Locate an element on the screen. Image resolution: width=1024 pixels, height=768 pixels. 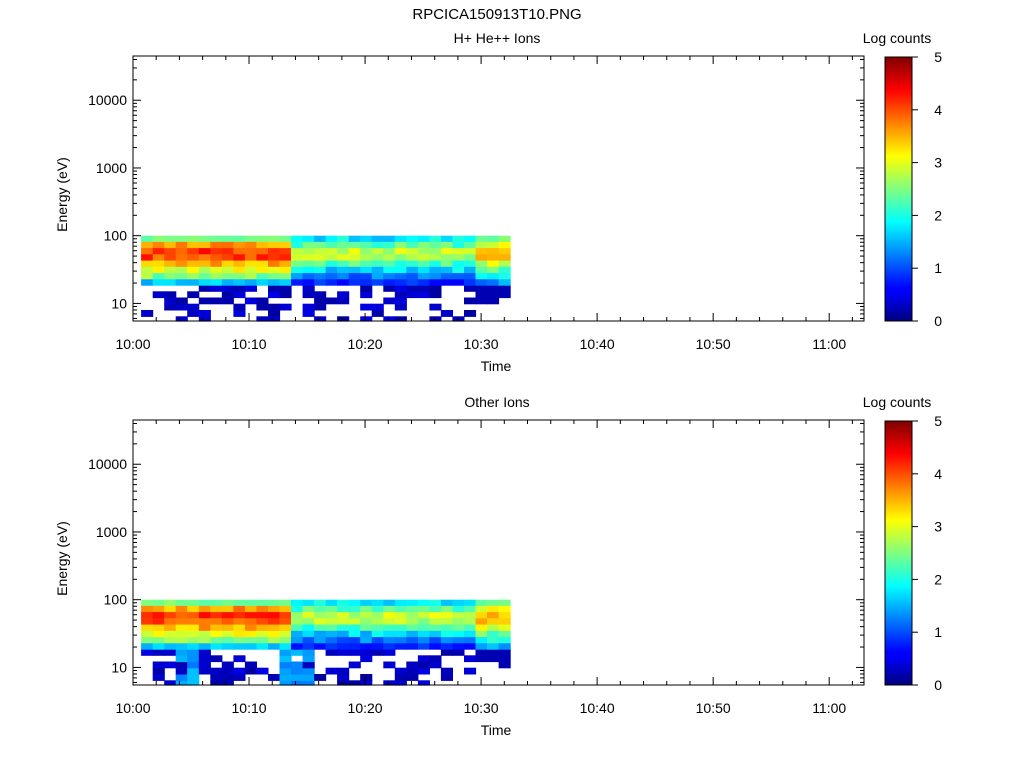
colorbar-tick-label: 3 is located at coordinates (938, 163).